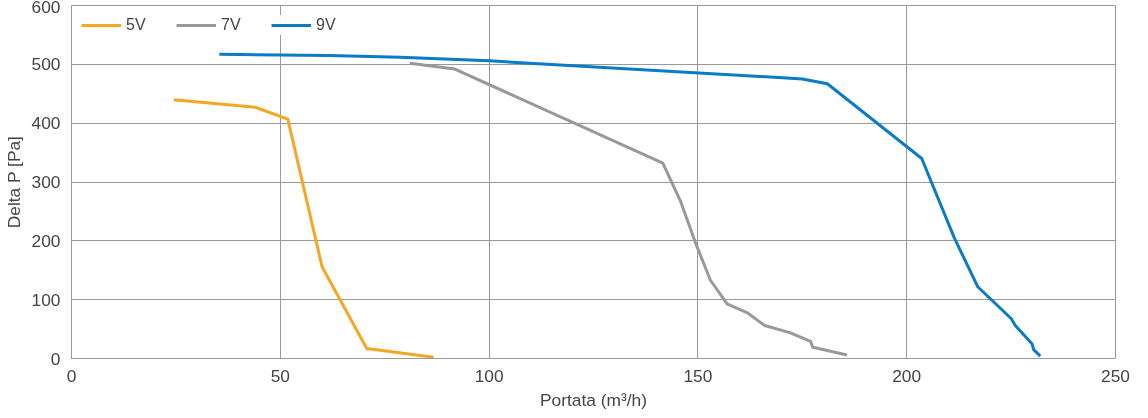 The width and height of the screenshot is (1148, 418). I want to click on x-axis-title: Portata (m³/h), so click(593, 399).